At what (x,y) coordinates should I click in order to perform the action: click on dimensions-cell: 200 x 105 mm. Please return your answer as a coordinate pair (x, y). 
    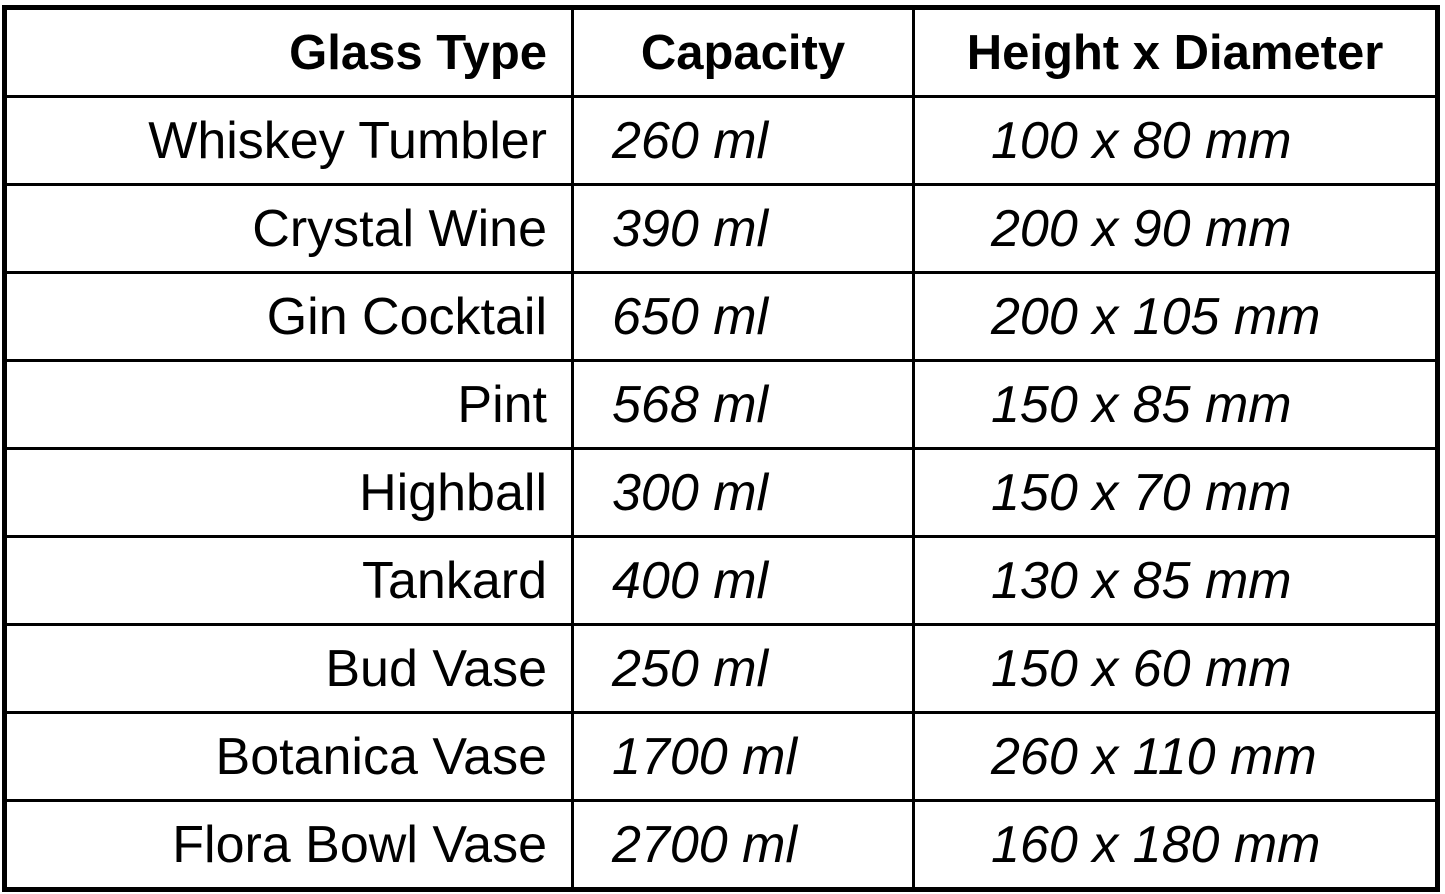
    Looking at the image, I should click on (1175, 316).